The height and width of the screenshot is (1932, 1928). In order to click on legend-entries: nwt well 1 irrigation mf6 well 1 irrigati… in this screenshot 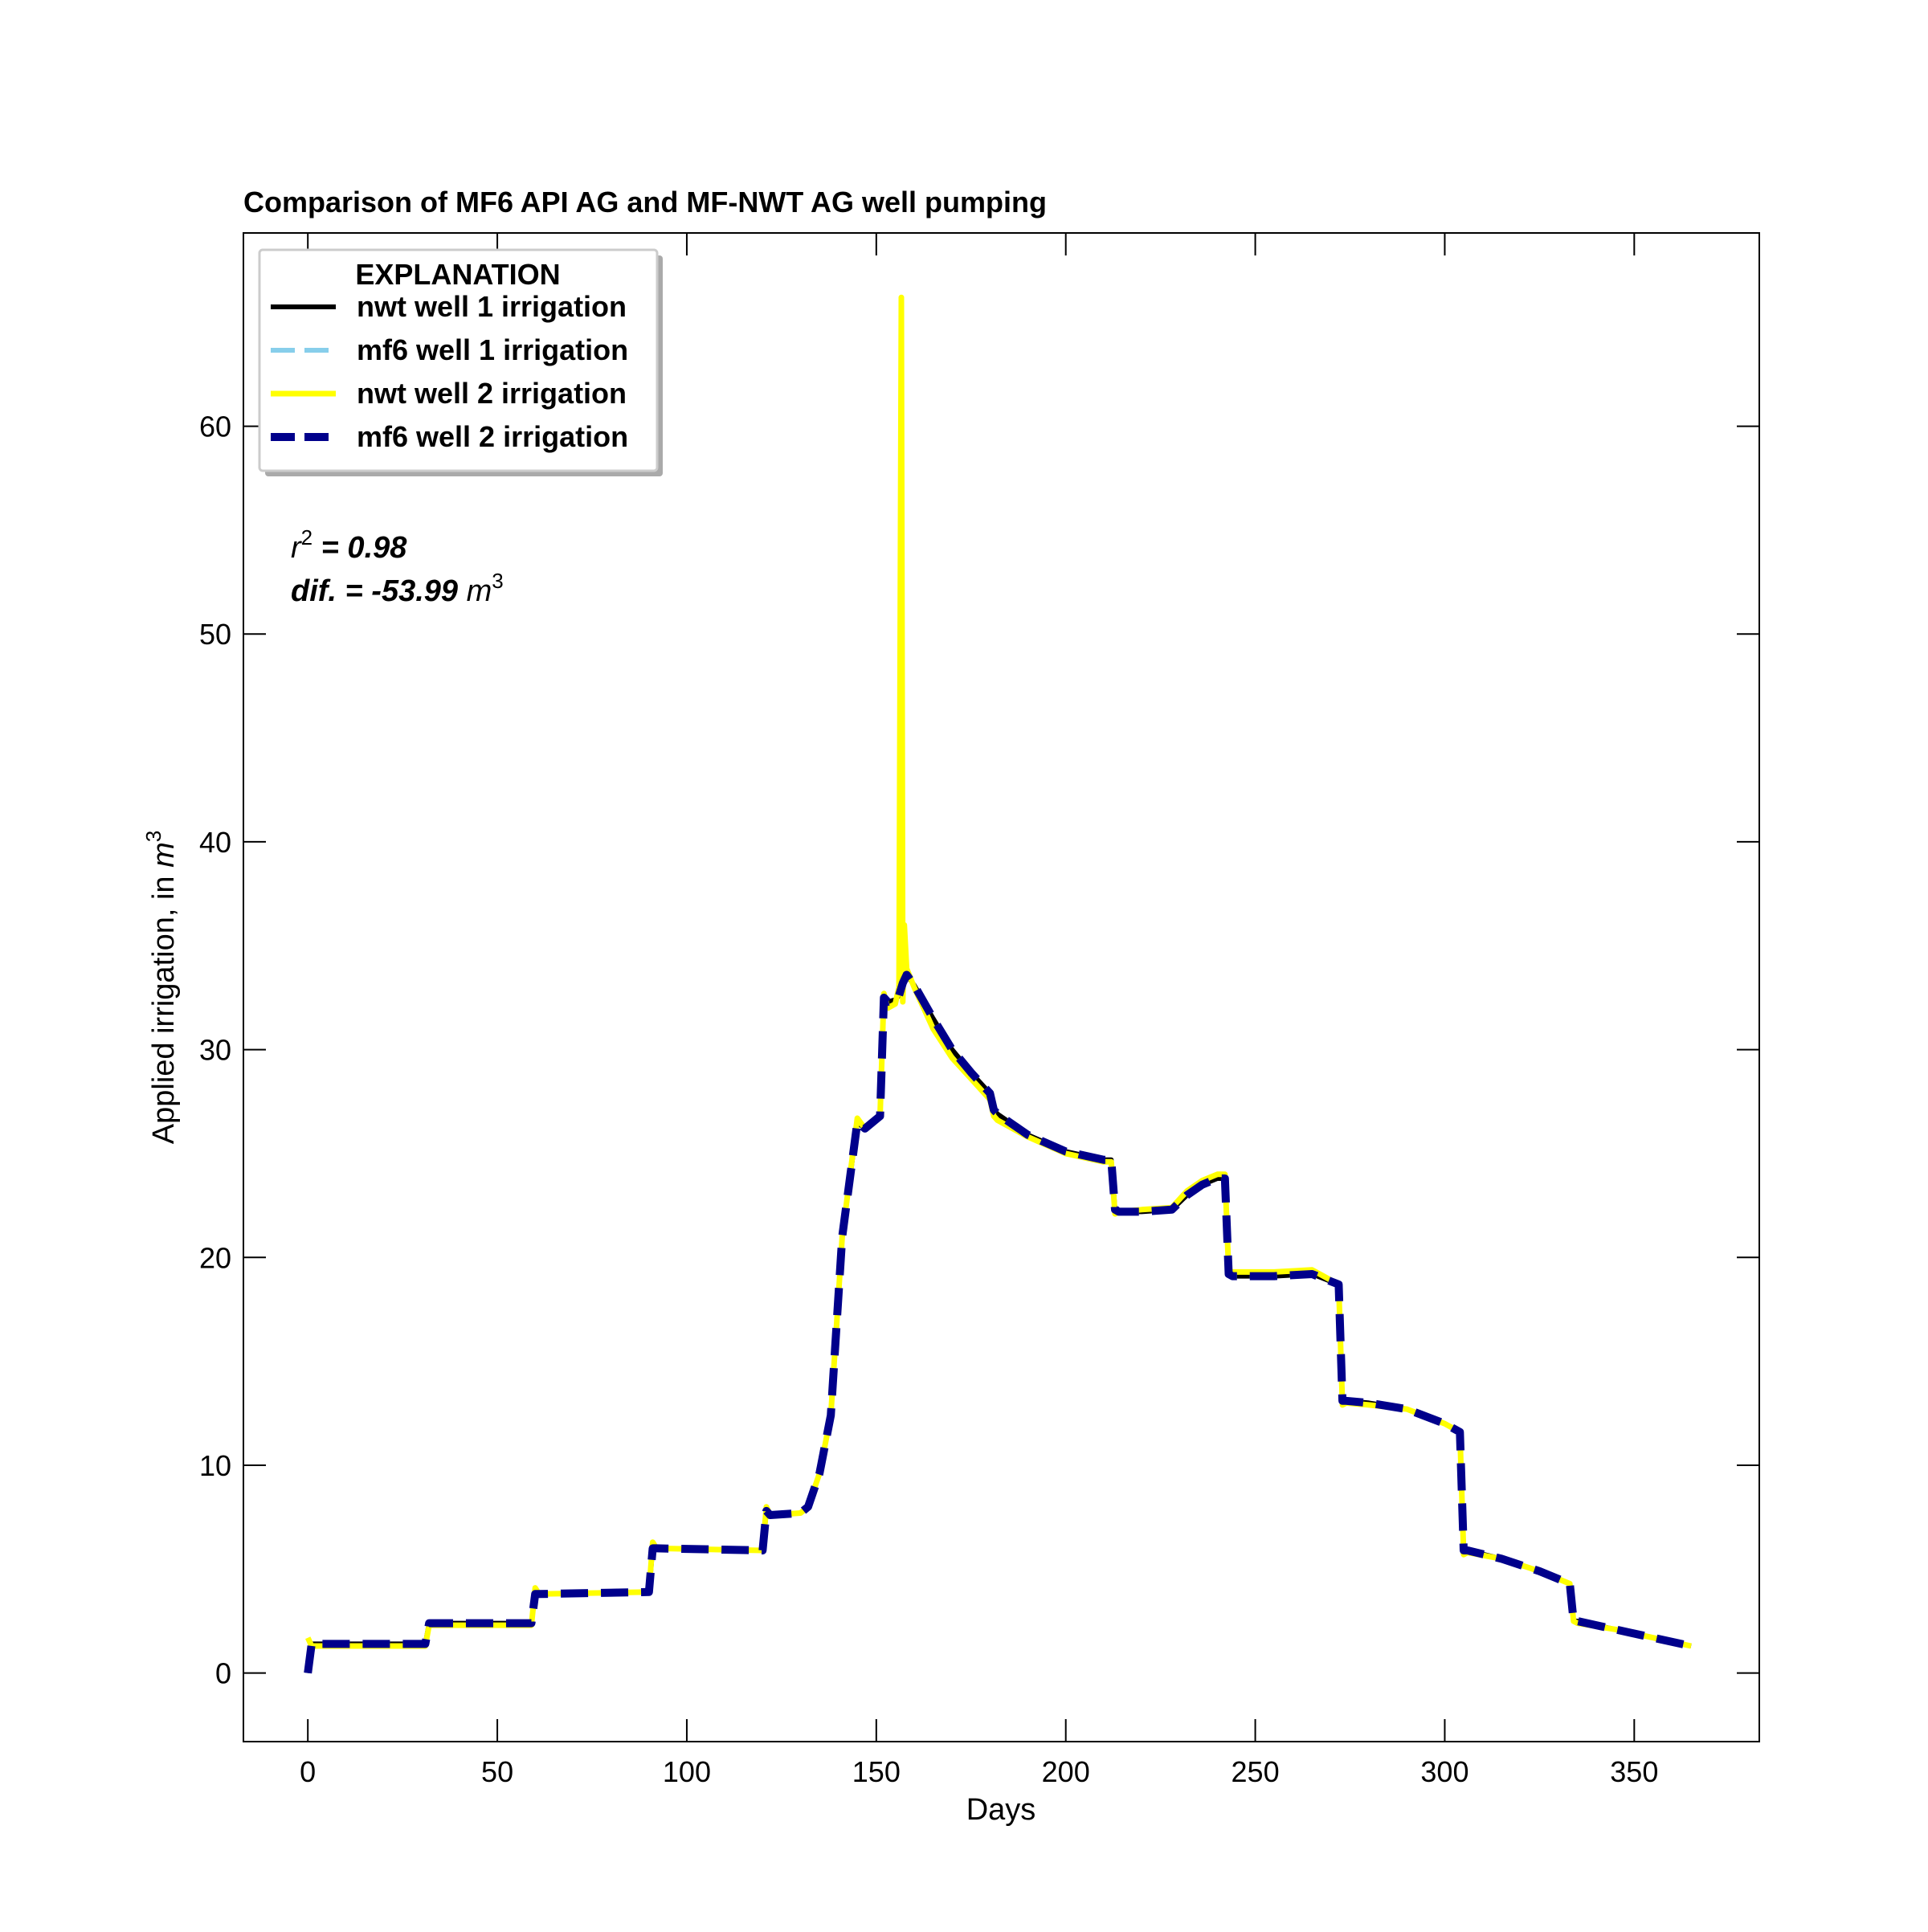, I will do `click(449, 372)`.